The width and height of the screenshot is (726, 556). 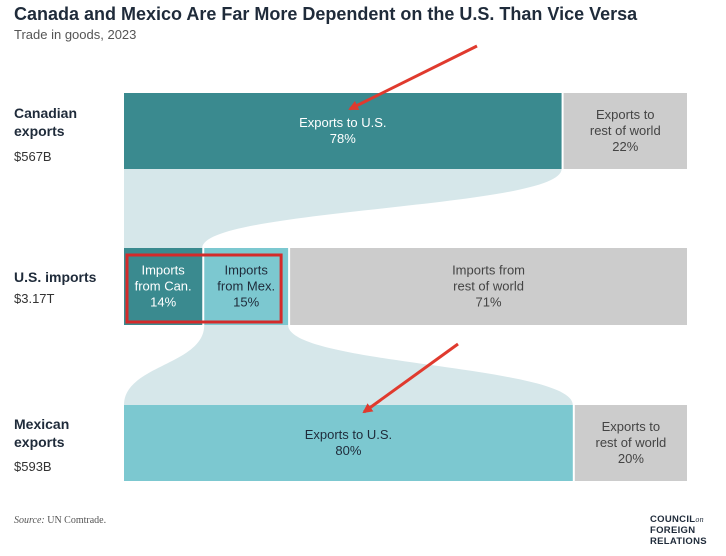 What do you see at coordinates (75, 34) in the screenshot?
I see `chart-subtitle: Trade in goods, 2023` at bounding box center [75, 34].